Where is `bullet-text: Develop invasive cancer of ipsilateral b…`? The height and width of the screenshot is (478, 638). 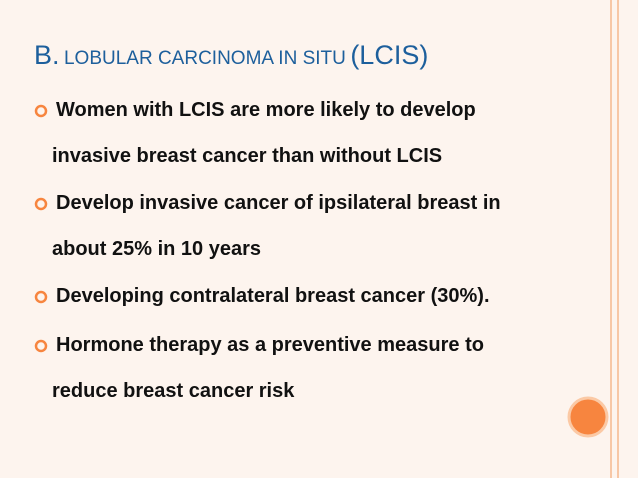 bullet-text: Develop invasive cancer of ipsilateral b… is located at coordinates (278, 203).